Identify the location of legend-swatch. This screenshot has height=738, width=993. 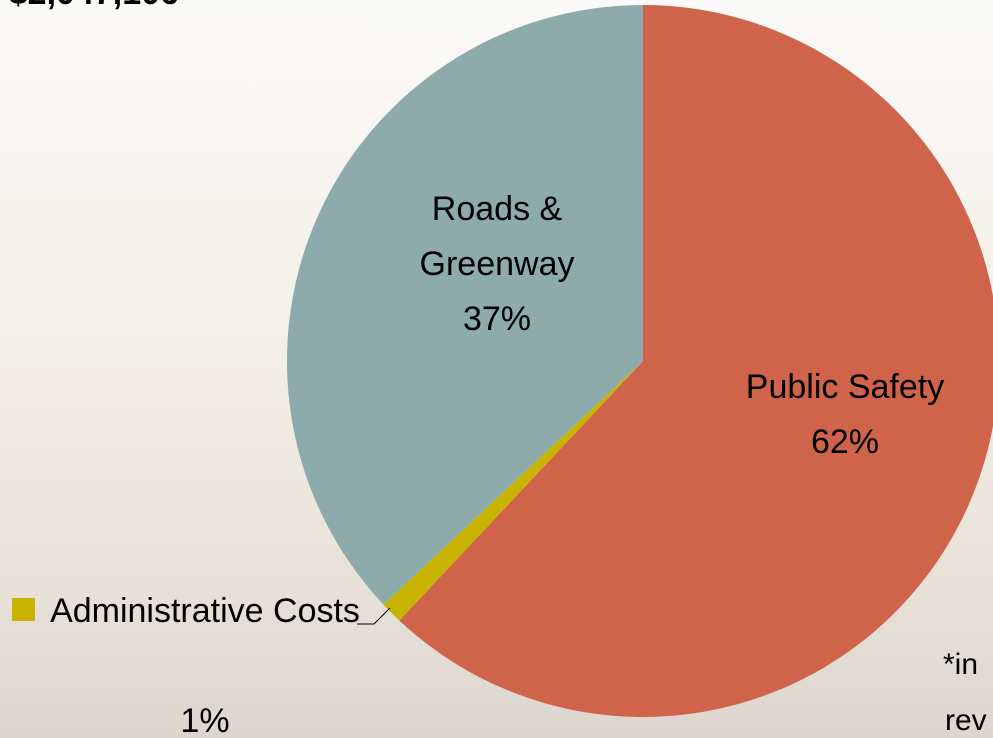
(23, 609).